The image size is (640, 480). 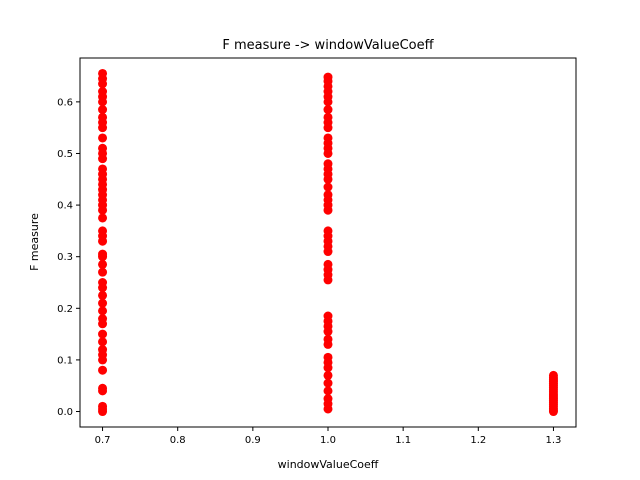 What do you see at coordinates (328, 45) in the screenshot?
I see `chart-title: F measure -> windowValueCoeff` at bounding box center [328, 45].